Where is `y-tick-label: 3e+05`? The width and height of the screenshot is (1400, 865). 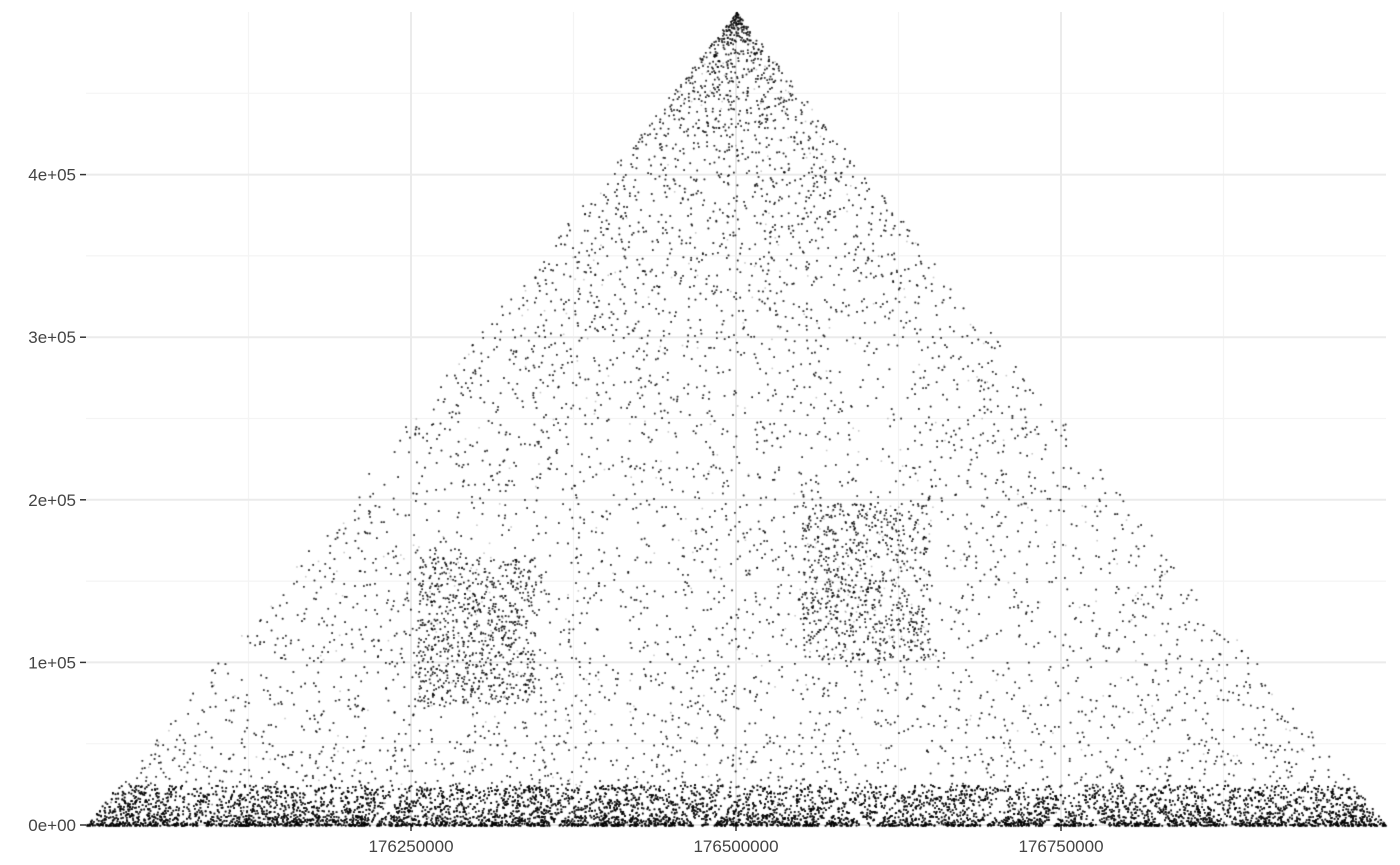 y-tick-label: 3e+05 is located at coordinates (52, 337).